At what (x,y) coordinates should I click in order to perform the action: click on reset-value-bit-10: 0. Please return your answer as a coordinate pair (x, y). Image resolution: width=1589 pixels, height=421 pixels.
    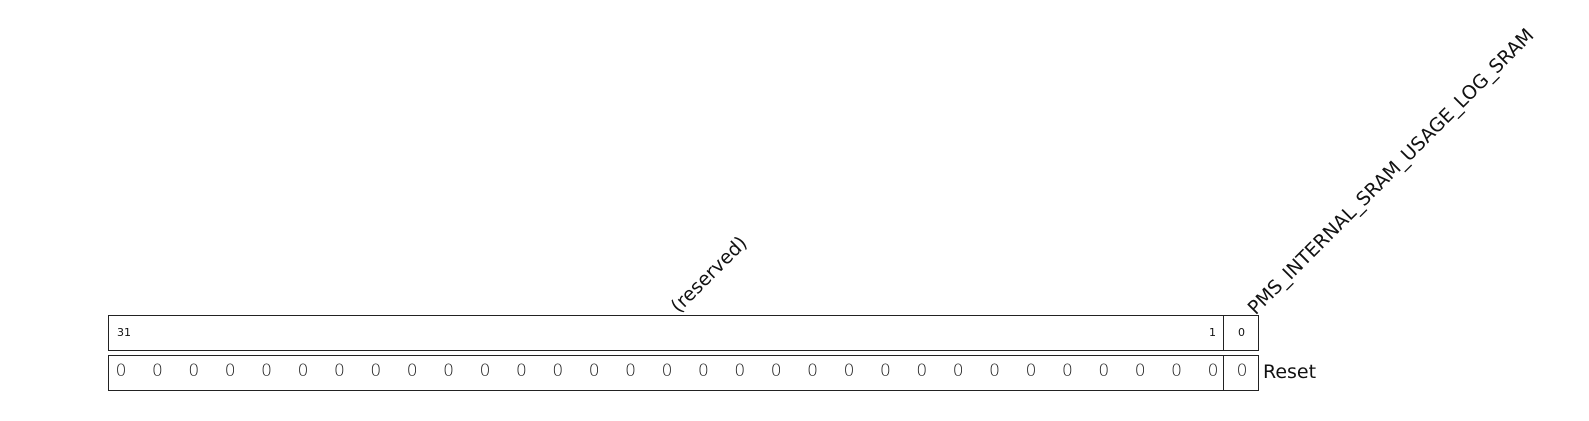
    Looking at the image, I should click on (885, 371).